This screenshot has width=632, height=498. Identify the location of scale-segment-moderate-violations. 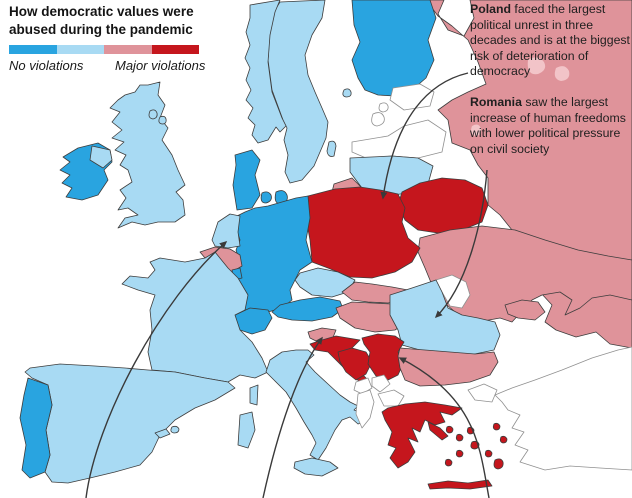
(128, 49).